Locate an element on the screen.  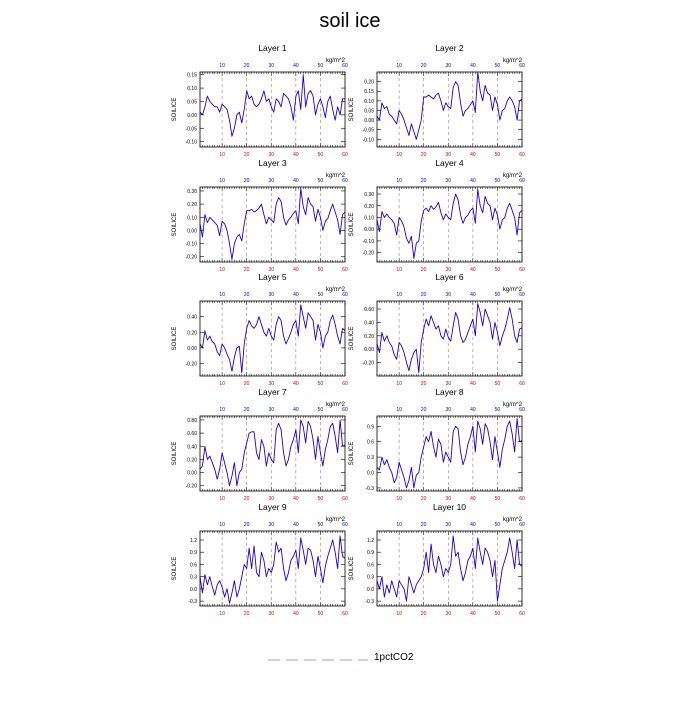
y-tick-label: 0.05 is located at coordinates (192, 102).